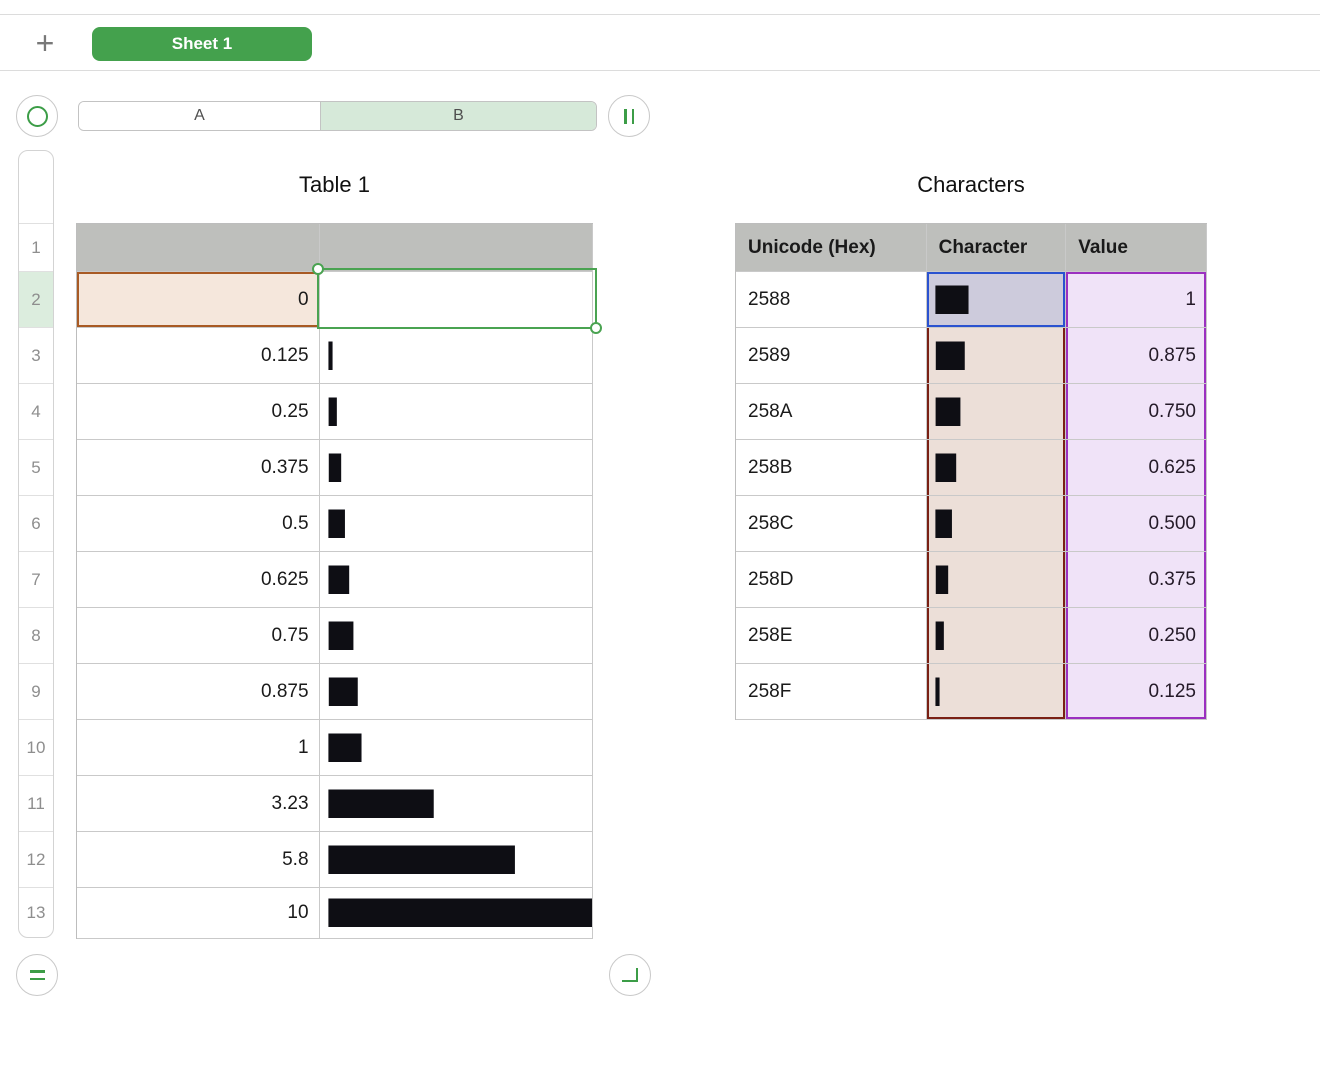 This screenshot has width=1320, height=1074. I want to click on selection-handle-bottom-right, so click(596, 328).